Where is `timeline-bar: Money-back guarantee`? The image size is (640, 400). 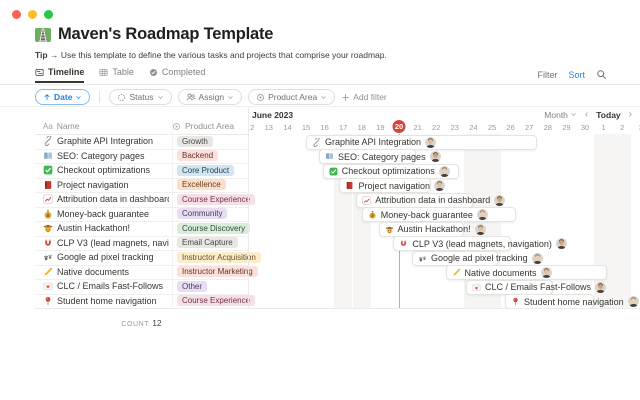
timeline-bar: Money-back guarantee is located at coordinates (439, 214).